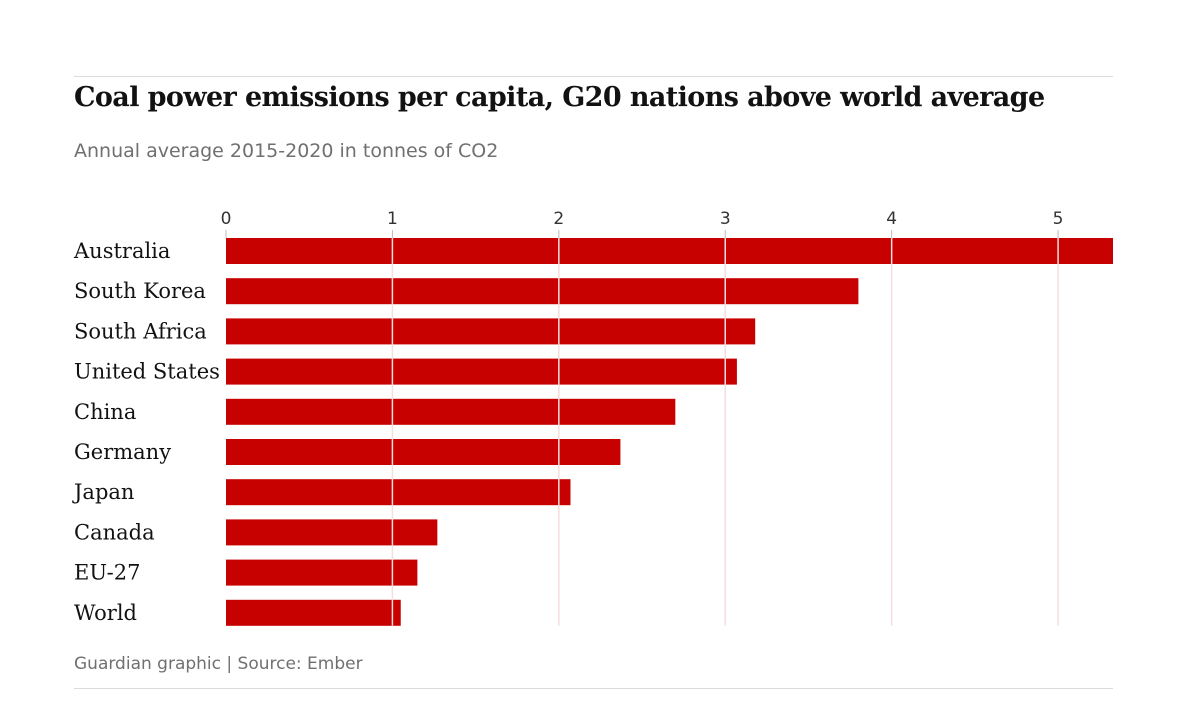 The width and height of the screenshot is (1200, 720). Describe the element at coordinates (107, 573) in the screenshot. I see `category-label: EU-27` at that location.